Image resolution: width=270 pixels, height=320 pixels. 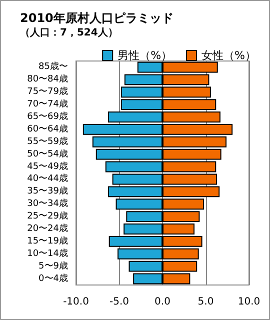 What do you see at coordinates (47, 141) in the screenshot?
I see `y-tick-label: 55〜59歳` at bounding box center [47, 141].